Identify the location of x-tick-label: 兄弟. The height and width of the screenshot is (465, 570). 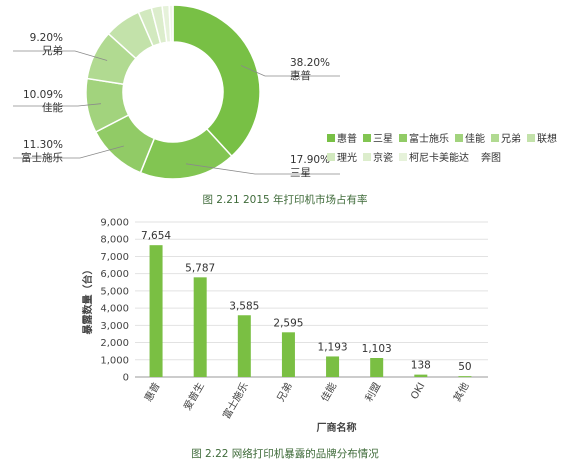
(285, 392).